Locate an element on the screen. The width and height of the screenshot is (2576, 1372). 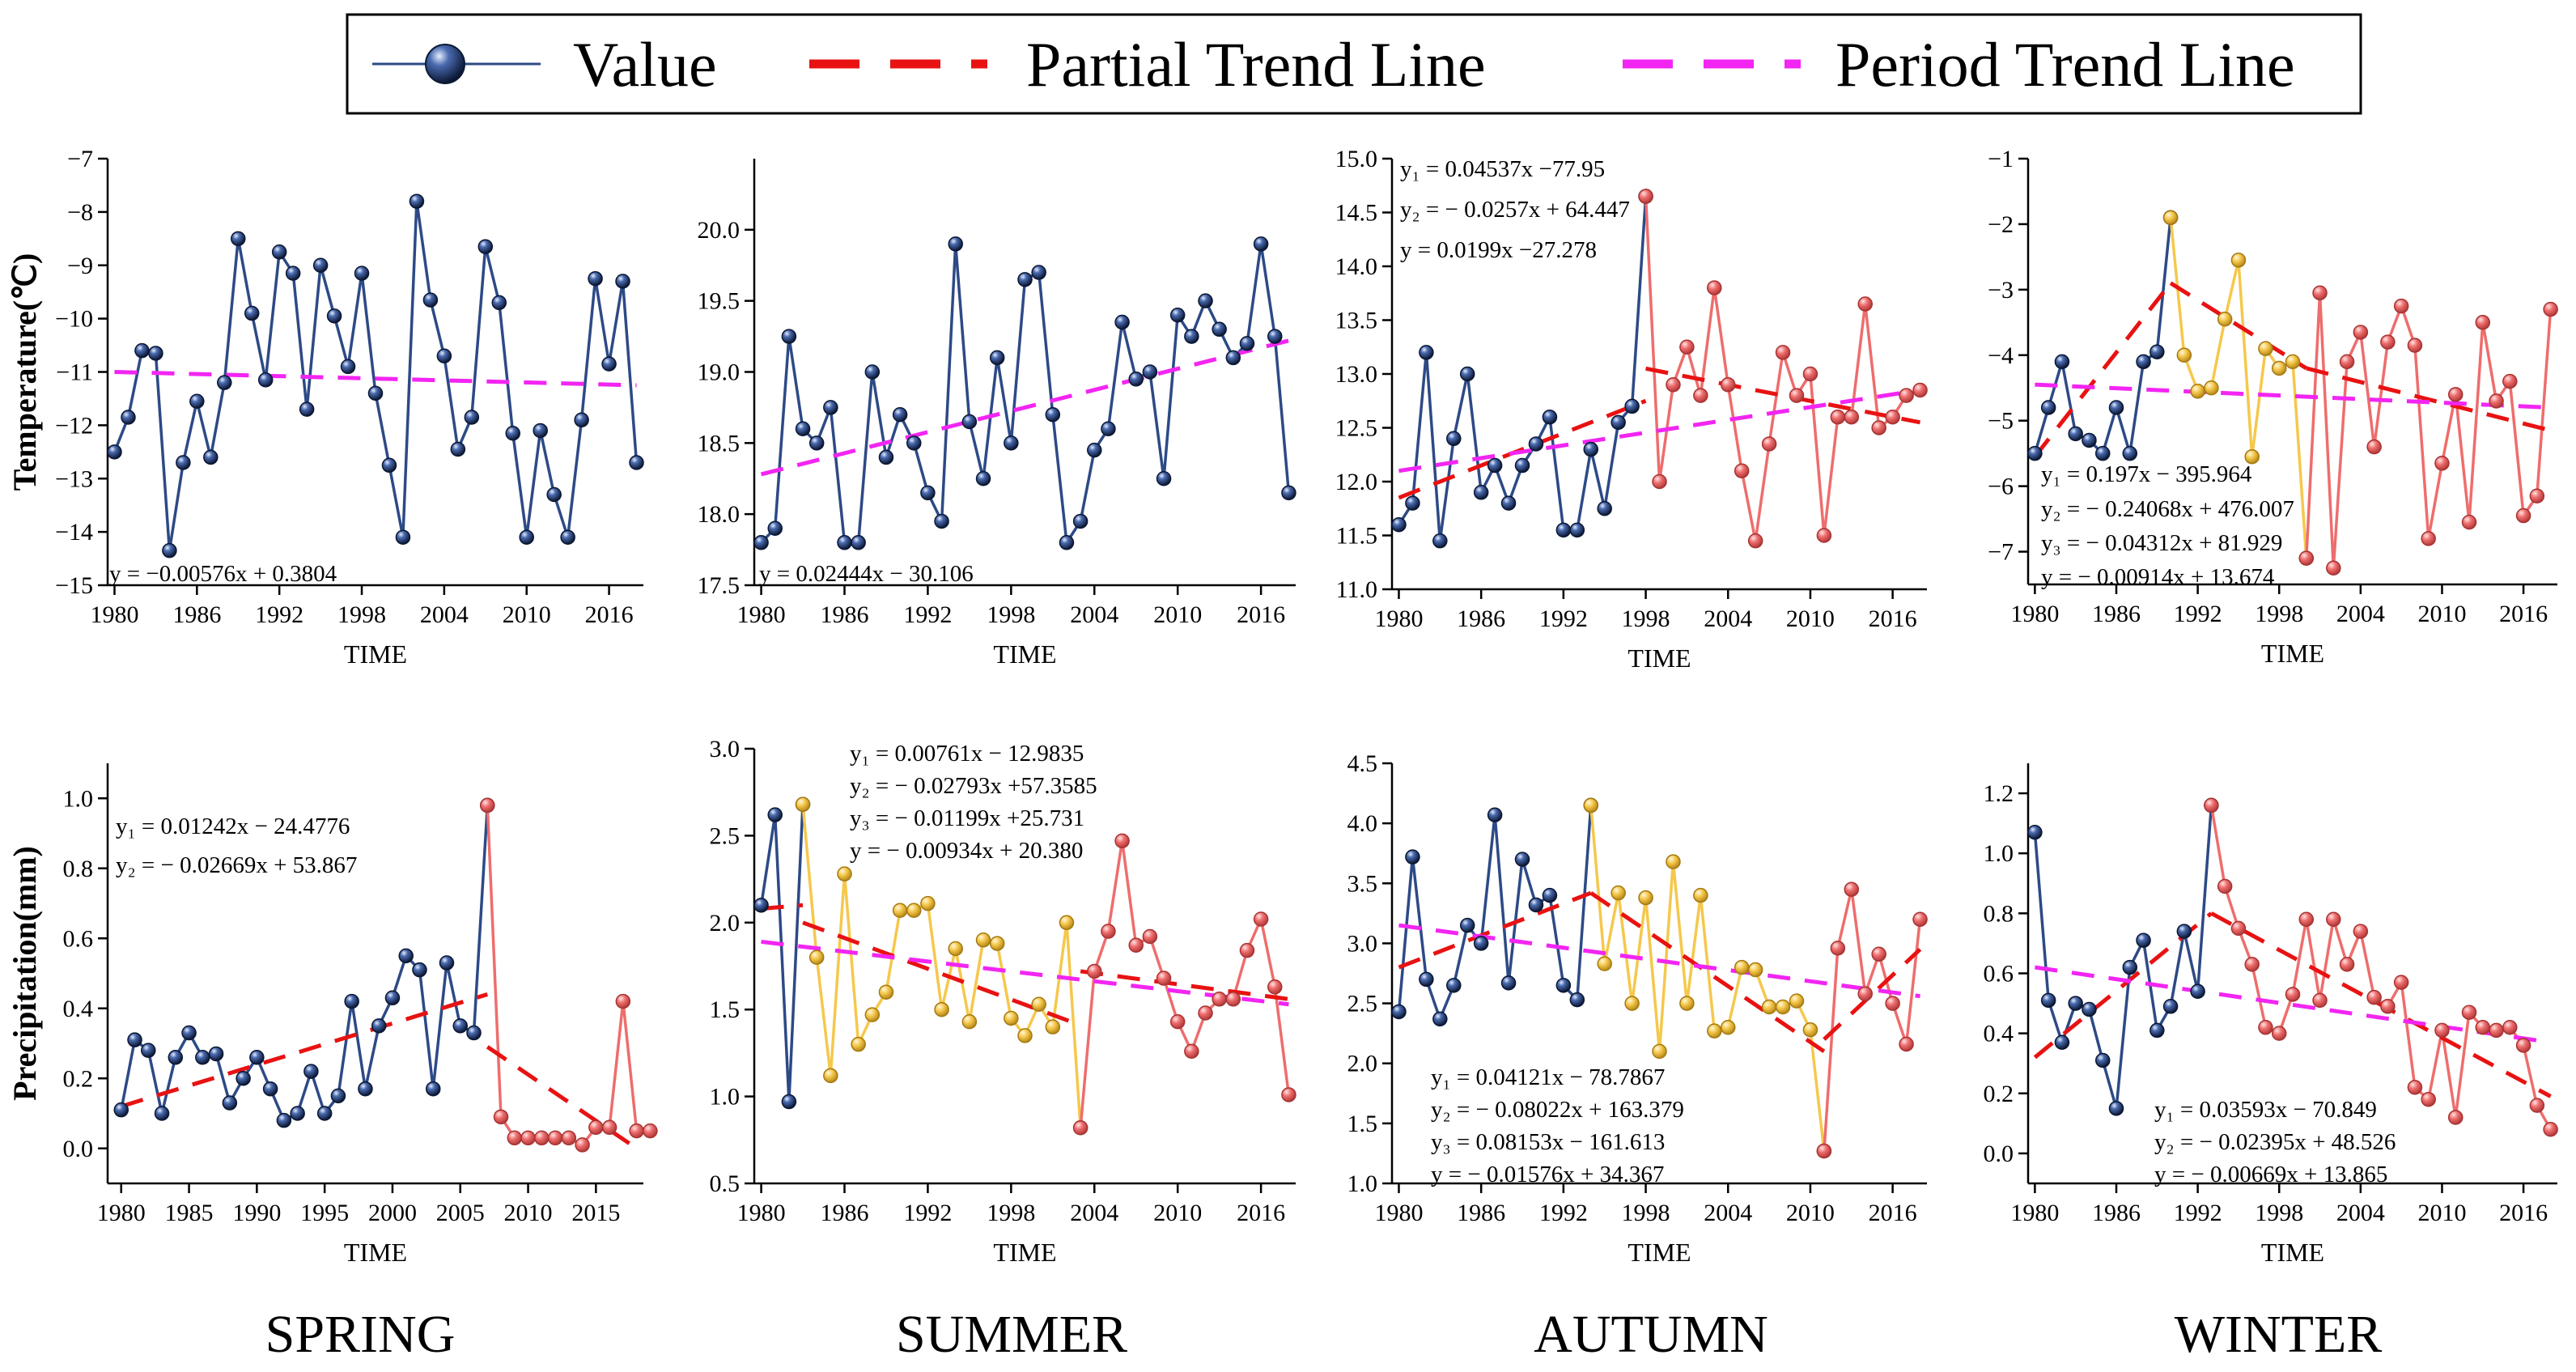
y-tick-label: 20.0 is located at coordinates (719, 230).